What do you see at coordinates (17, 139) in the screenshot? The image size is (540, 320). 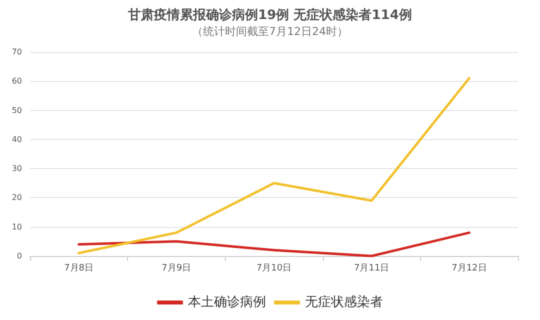 I see `y-tick-label: 40` at bounding box center [17, 139].